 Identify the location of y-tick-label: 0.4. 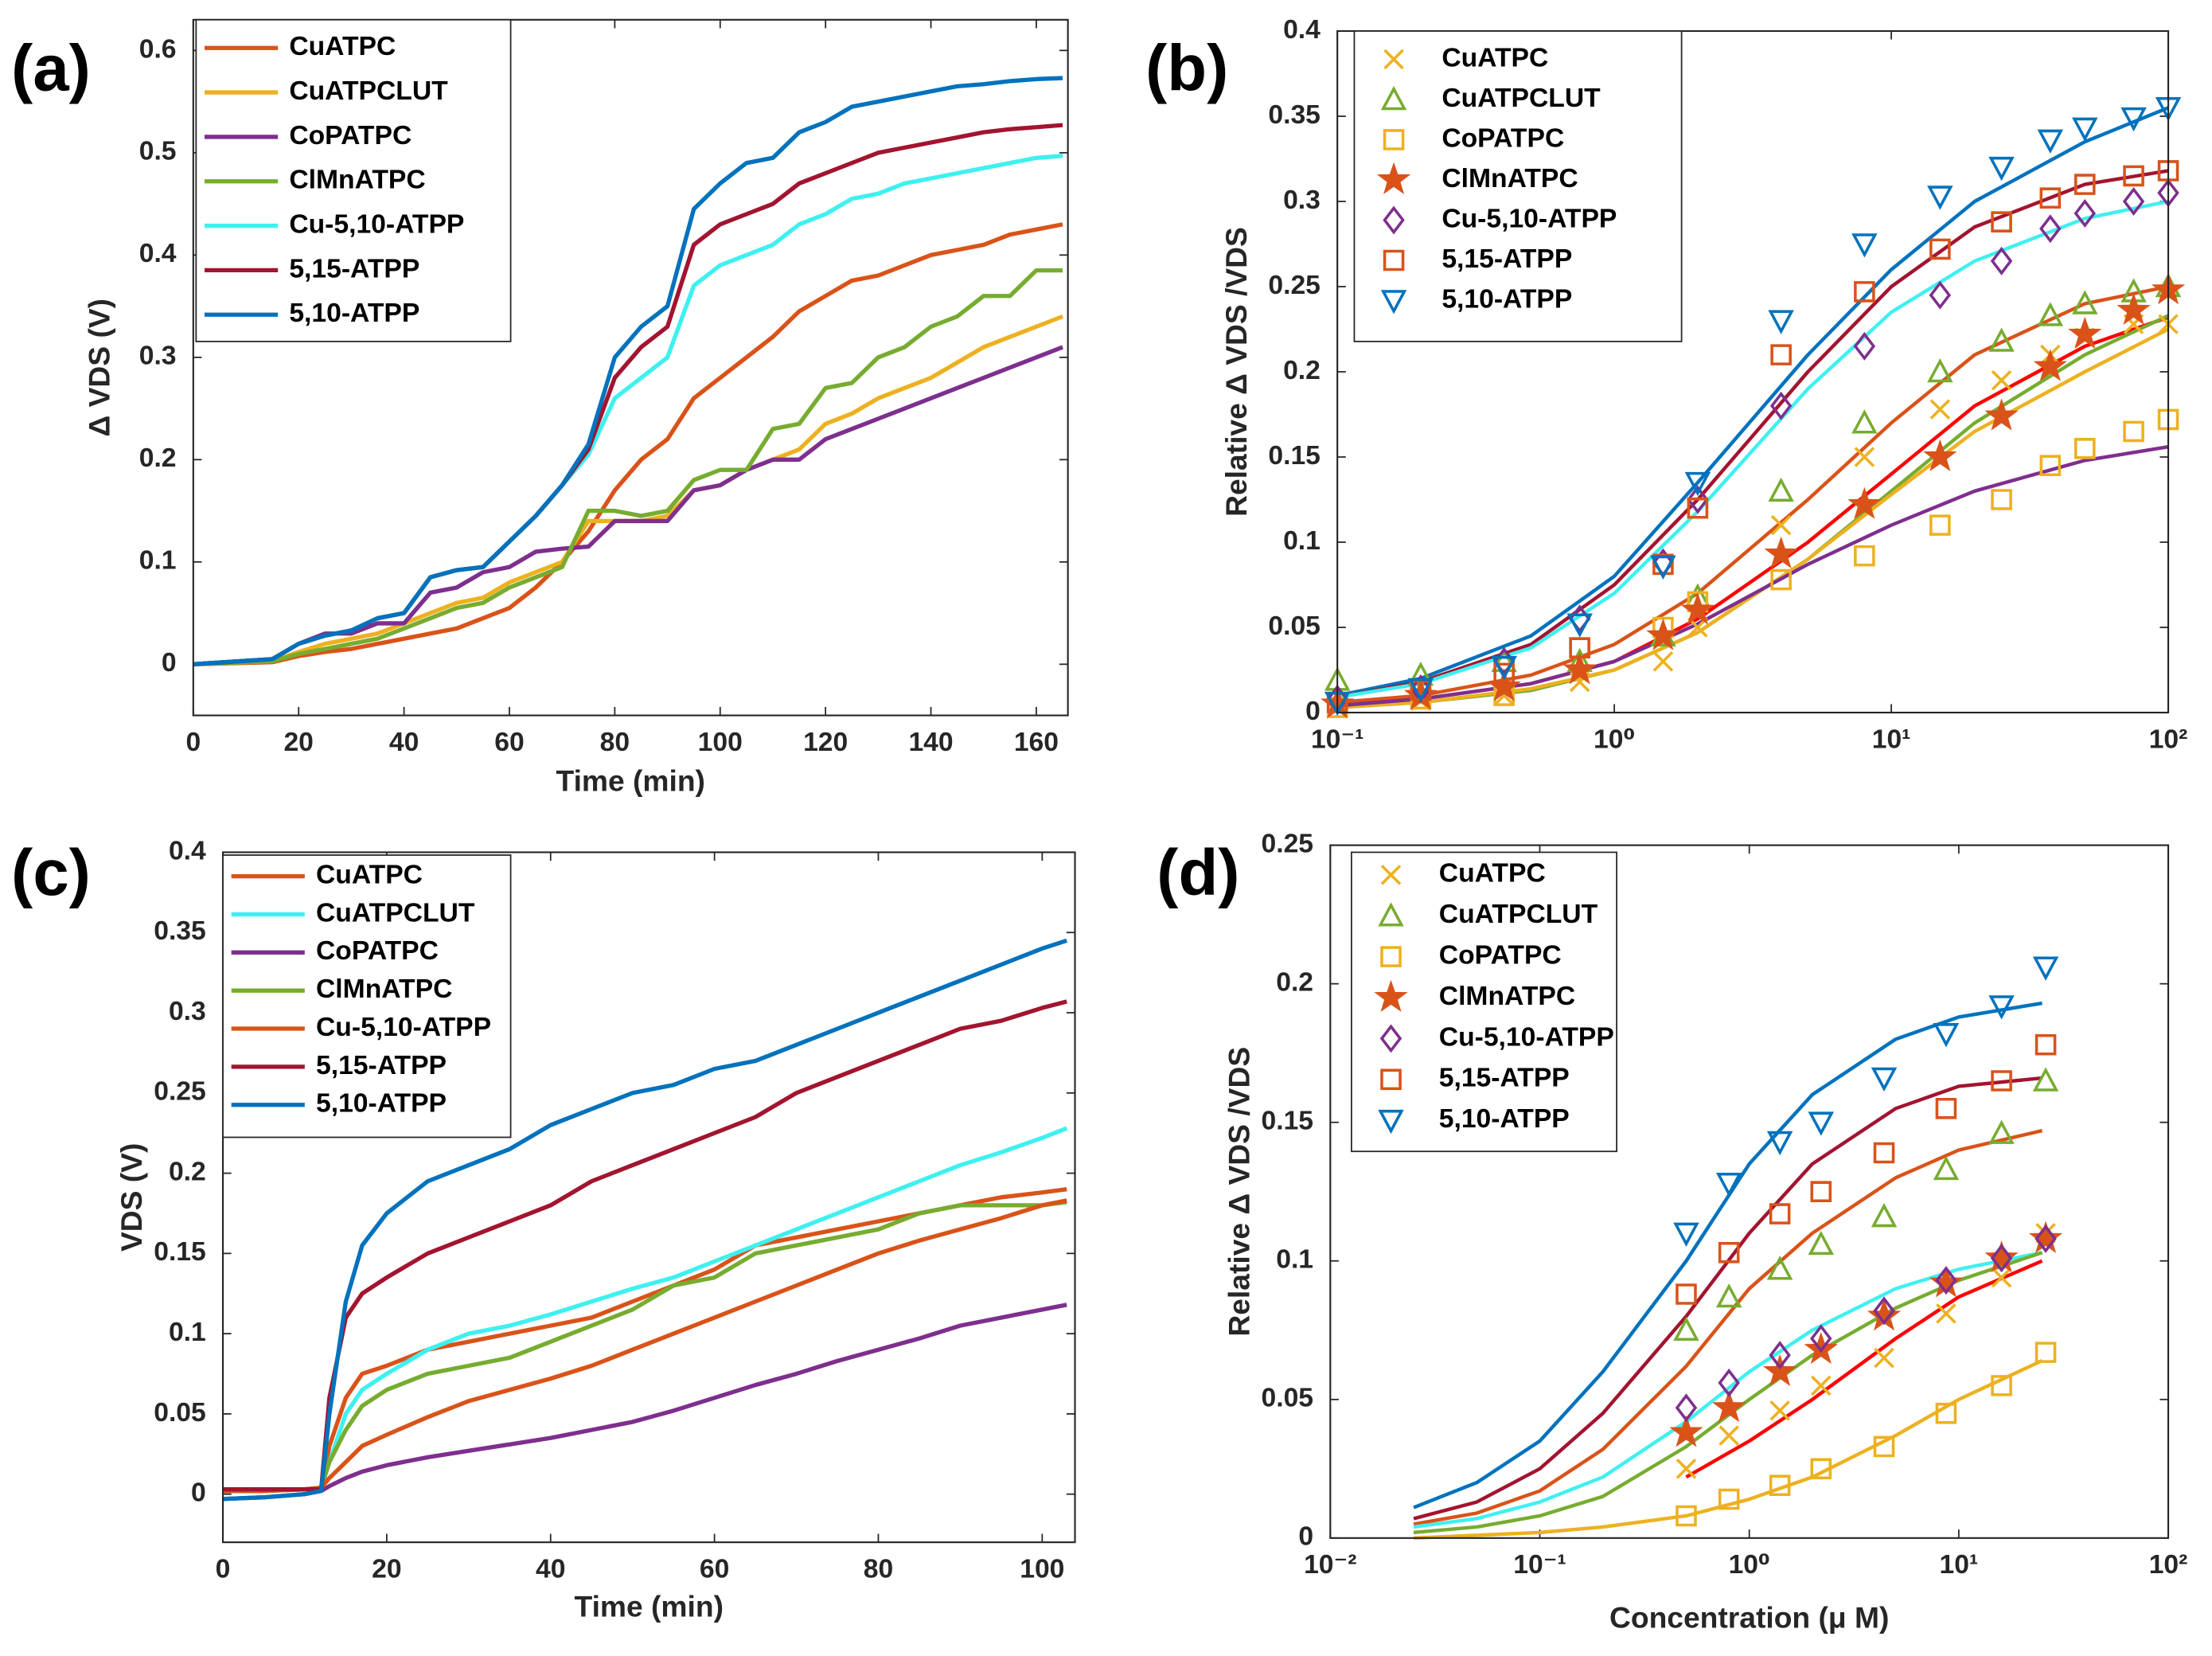
(158, 253).